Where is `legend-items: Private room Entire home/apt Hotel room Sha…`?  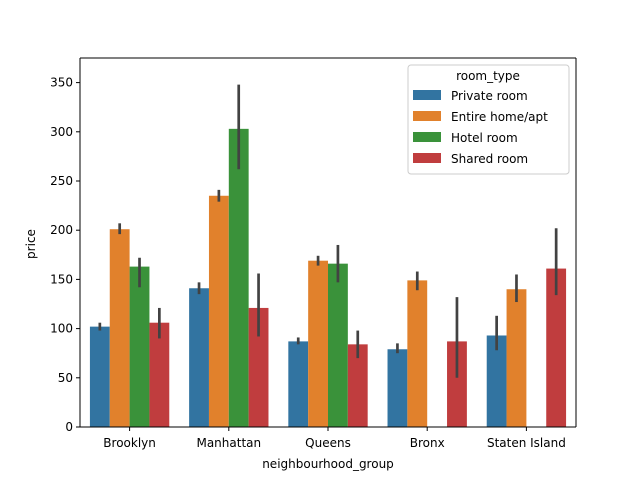
legend-items: Private room Entire home/apt Hotel room Sha… is located at coordinates (480, 127).